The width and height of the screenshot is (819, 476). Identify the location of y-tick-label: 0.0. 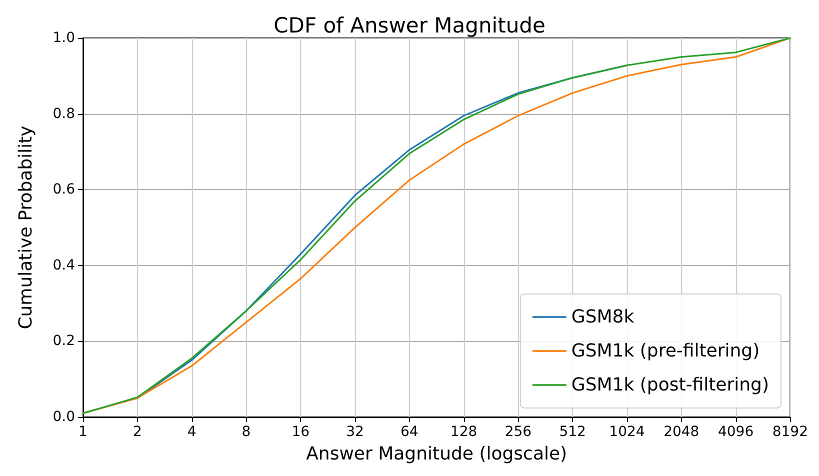
(63, 417).